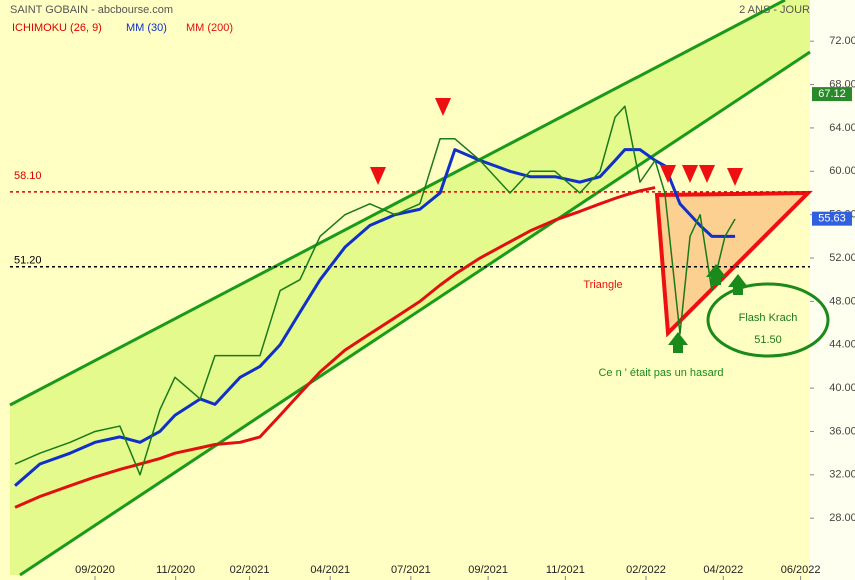  What do you see at coordinates (602, 285) in the screenshot?
I see `annotation: Triangle` at bounding box center [602, 285].